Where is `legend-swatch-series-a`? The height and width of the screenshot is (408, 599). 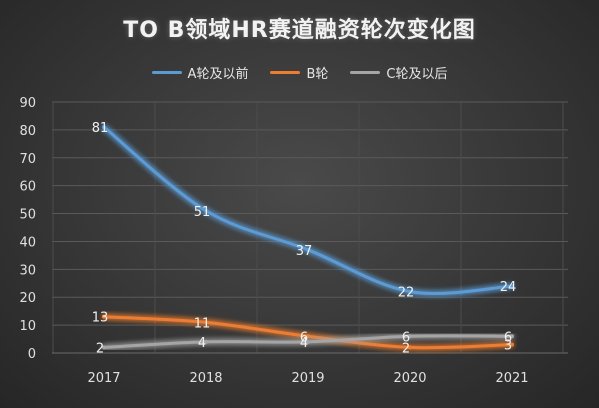
legend-swatch-series-a is located at coordinates (166, 72).